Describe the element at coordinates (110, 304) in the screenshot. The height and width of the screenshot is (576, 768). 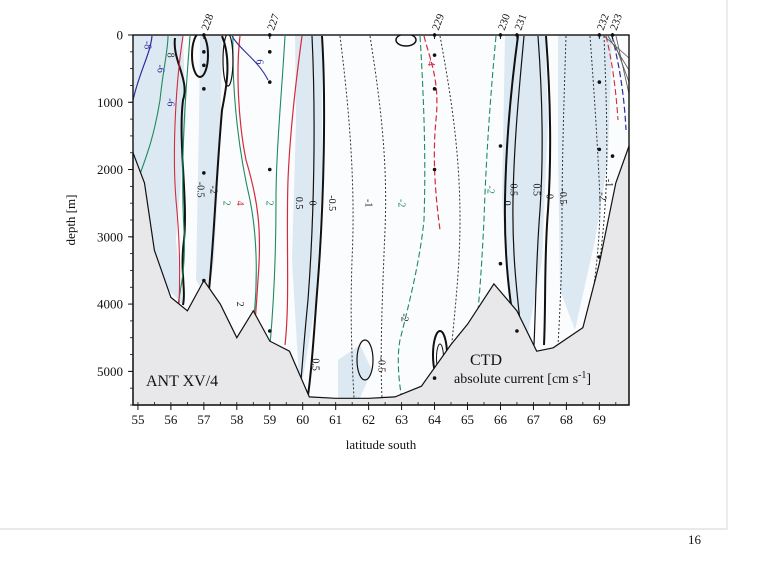
I see `y-tick-label: 4000` at that location.